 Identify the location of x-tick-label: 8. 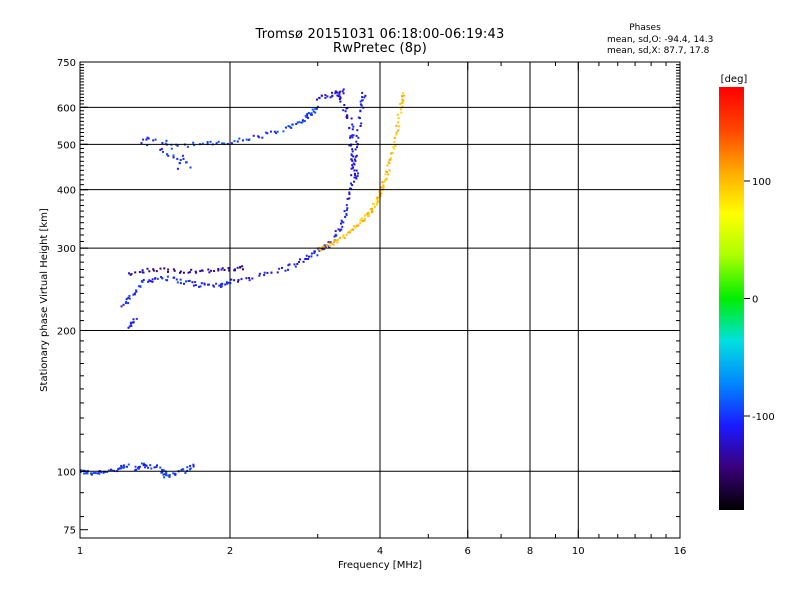
(530, 551).